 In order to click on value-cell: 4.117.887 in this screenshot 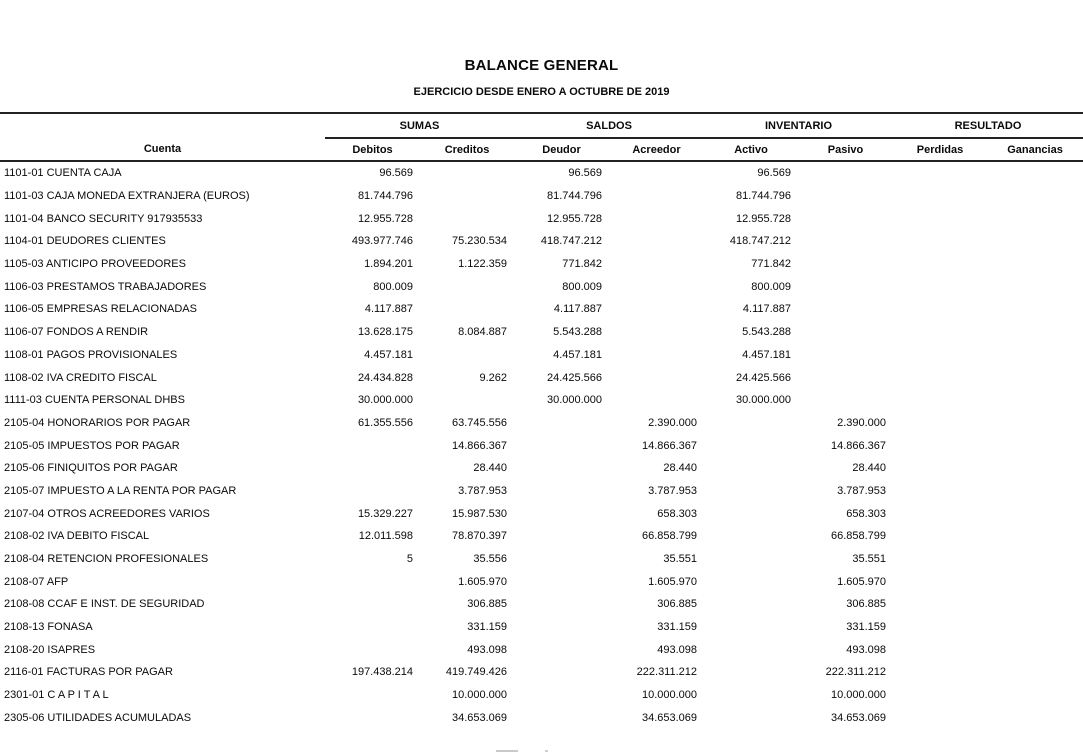, I will do `click(578, 309)`.